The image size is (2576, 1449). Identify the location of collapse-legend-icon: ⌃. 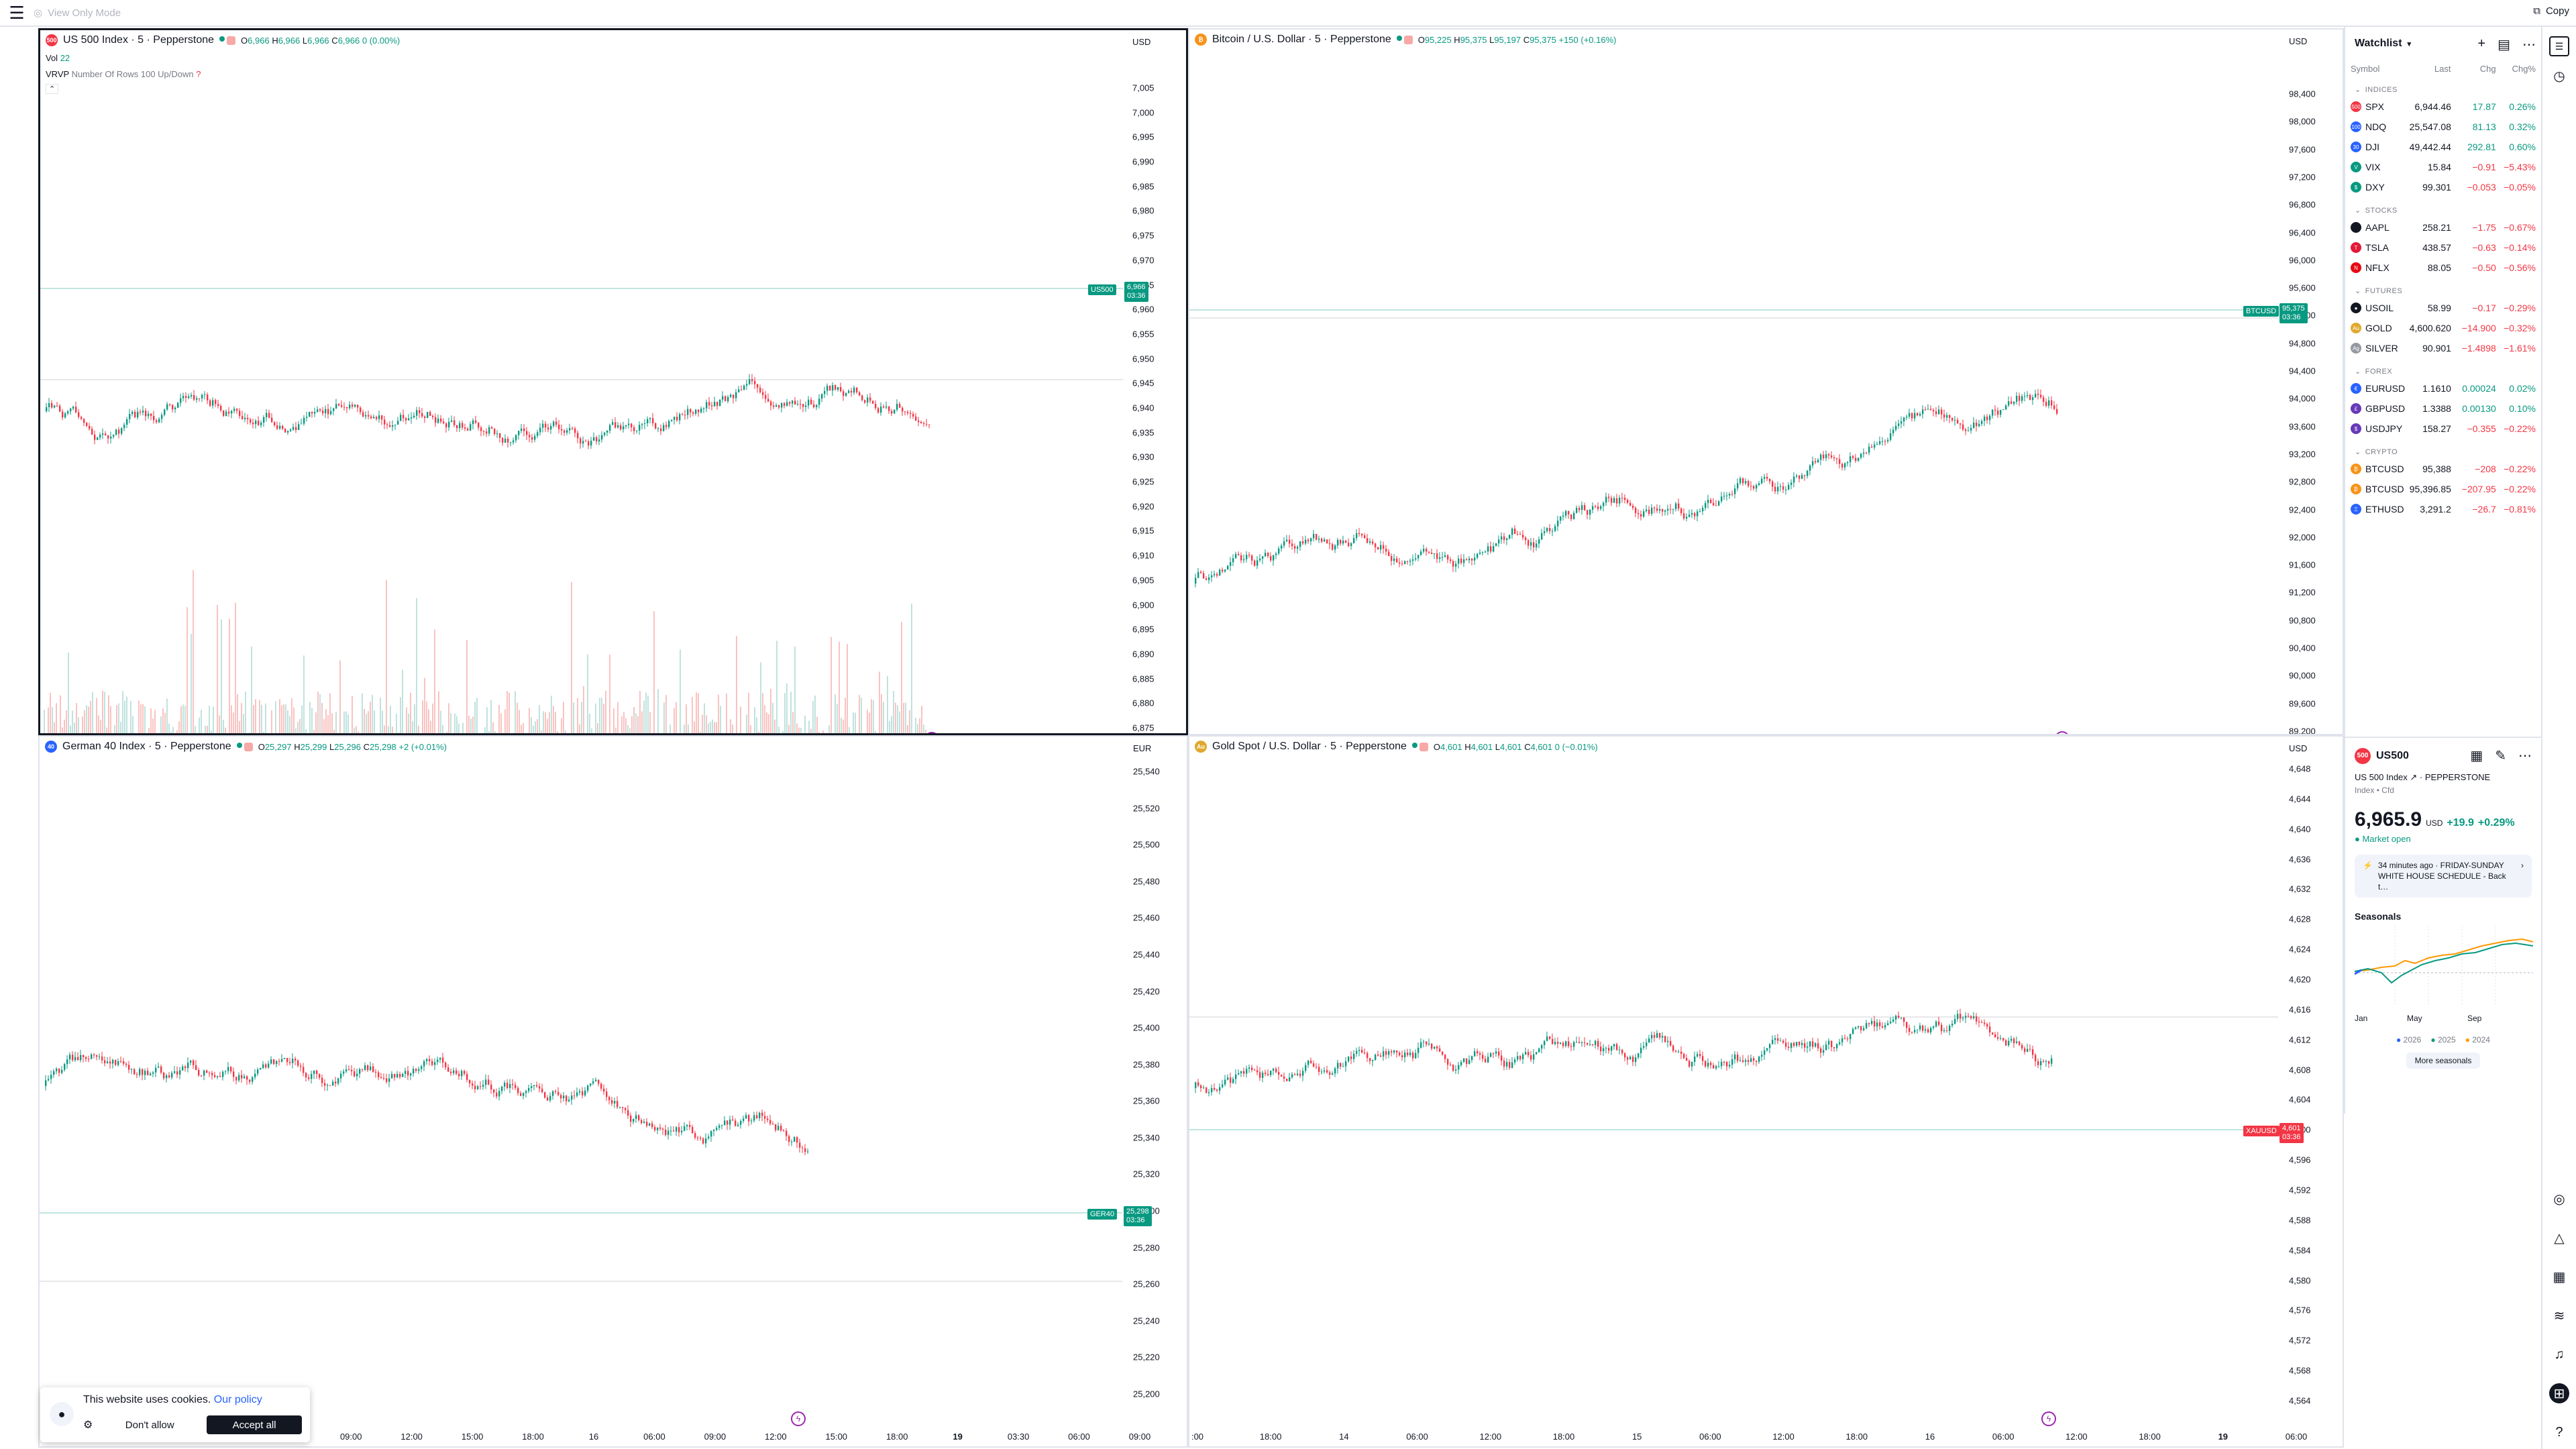
(52, 89).